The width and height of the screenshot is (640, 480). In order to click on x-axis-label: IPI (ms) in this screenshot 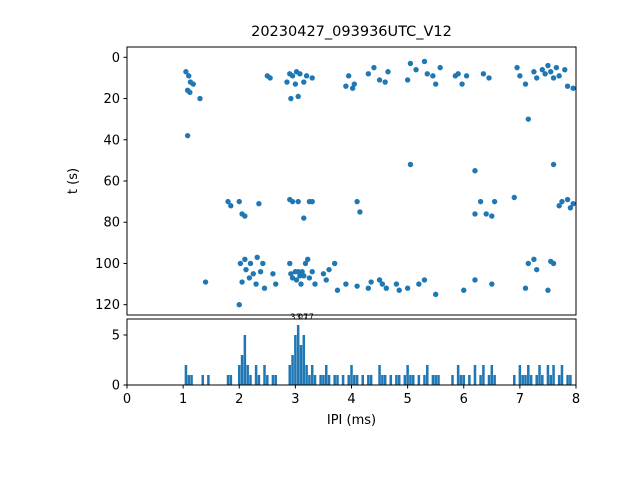, I will do `click(351, 420)`.